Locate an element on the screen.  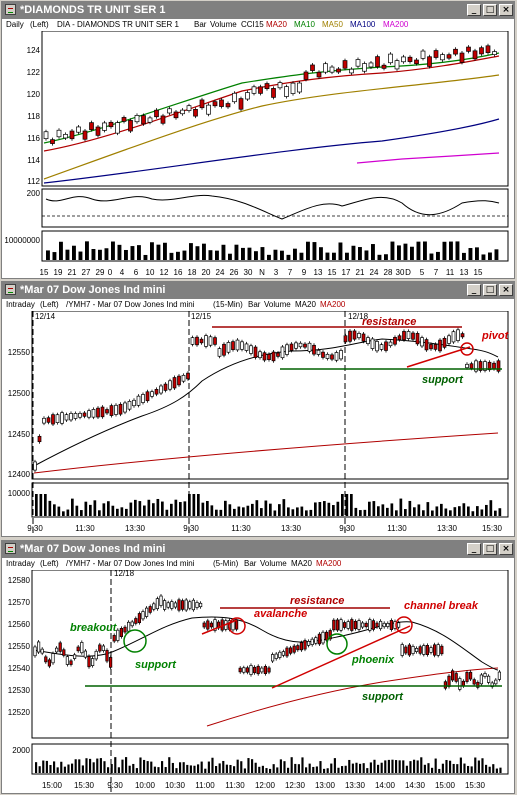
price-candles is located at coordinates (267, 643).